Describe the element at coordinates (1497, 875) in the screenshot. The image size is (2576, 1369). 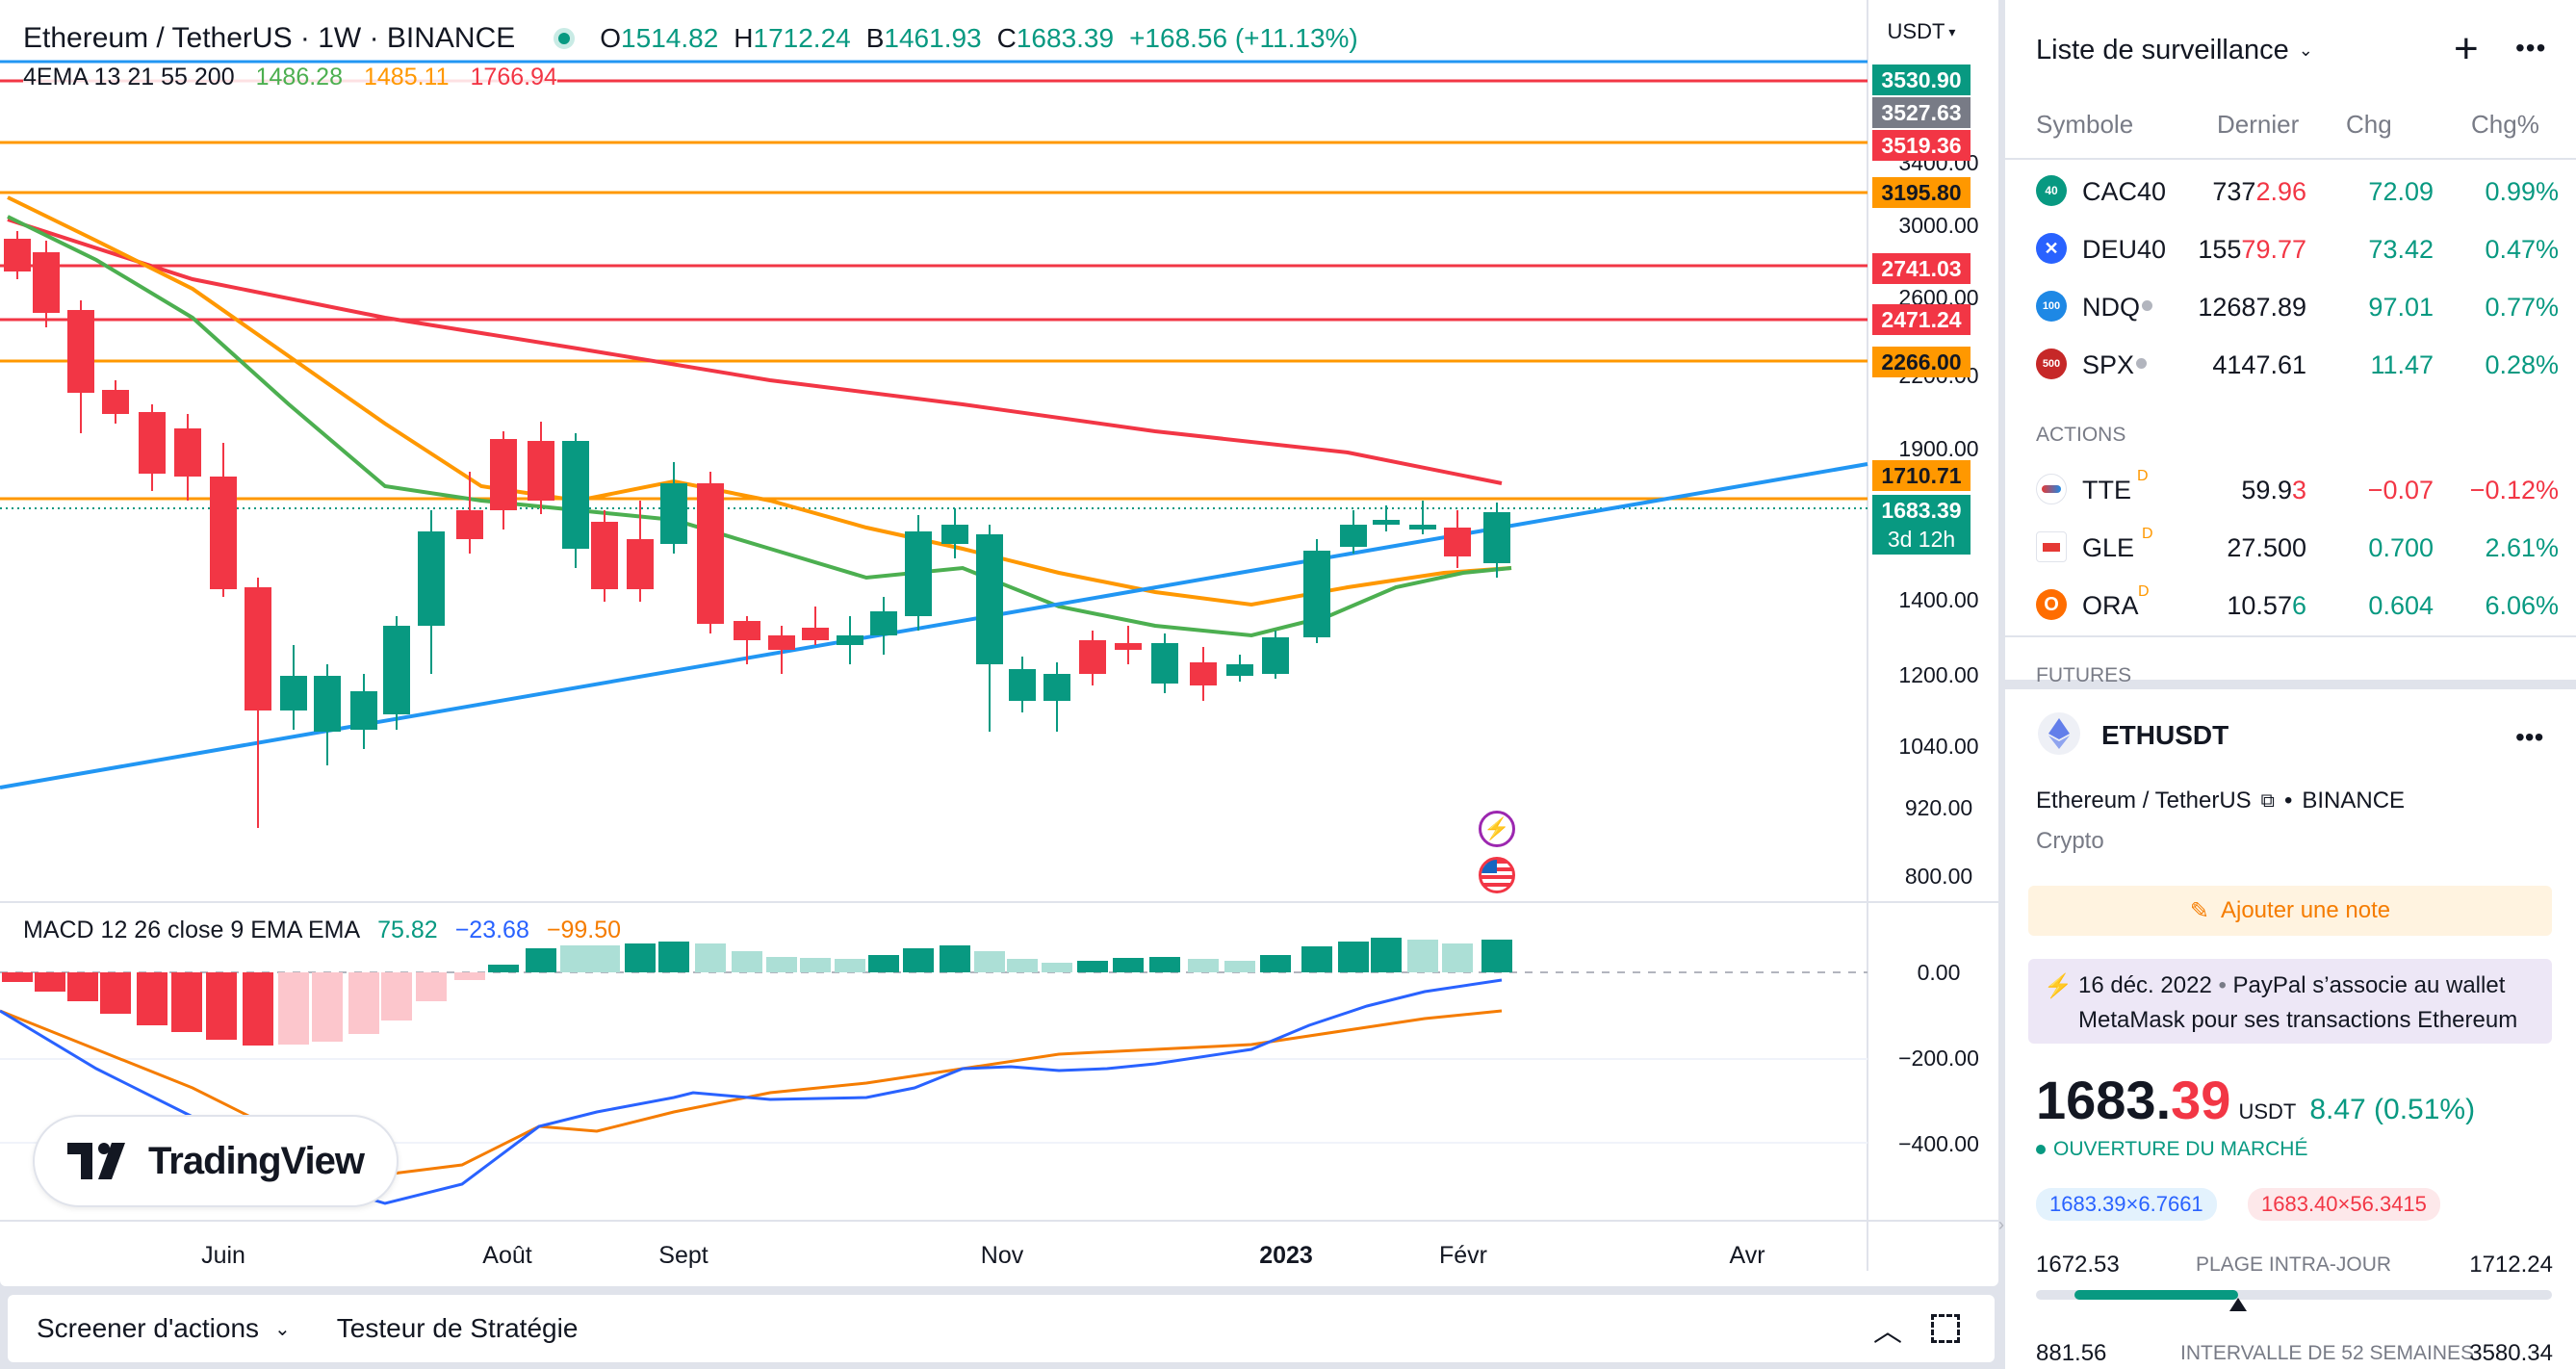
I see `us-flag-event-icon` at that location.